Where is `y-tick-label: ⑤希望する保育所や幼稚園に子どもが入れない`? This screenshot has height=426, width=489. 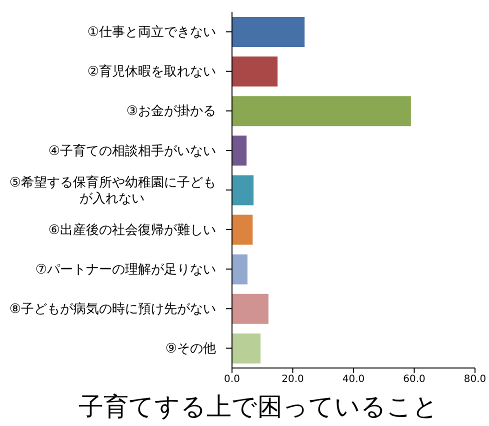 y-tick-label: ⑤希望する保育所や幼稚園に子どもが入れない is located at coordinates (112, 190).